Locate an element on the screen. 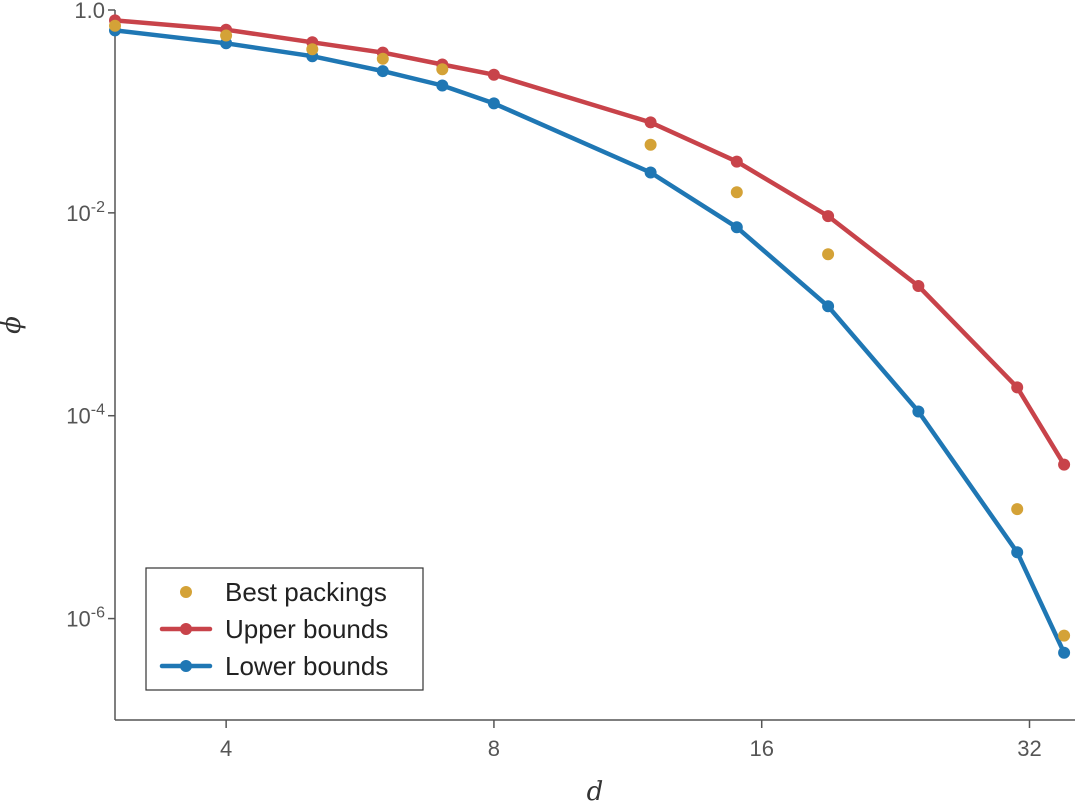  y-tick-label: 1.0 is located at coordinates (89, 11).